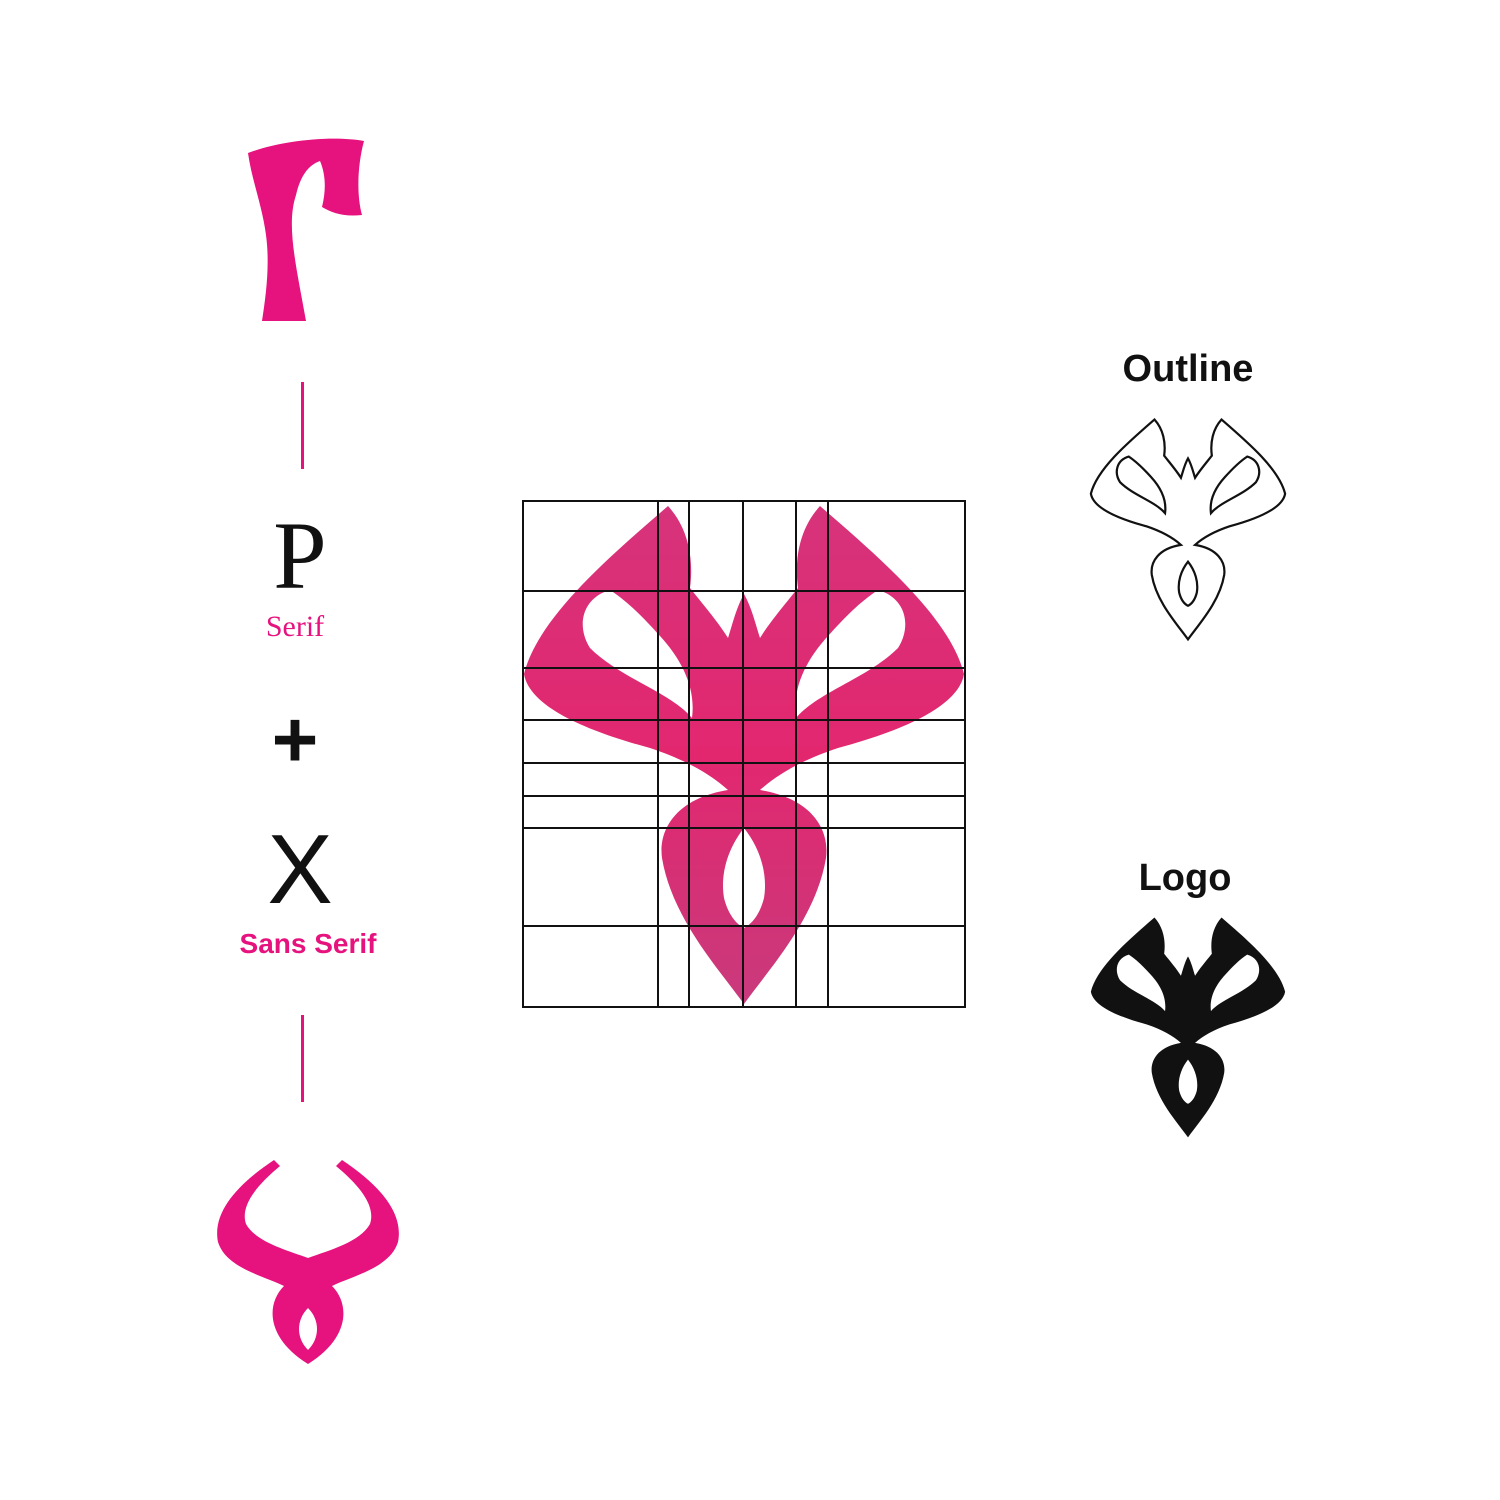 The width and height of the screenshot is (1500, 1500). I want to click on serif-letter: P, so click(300, 555).